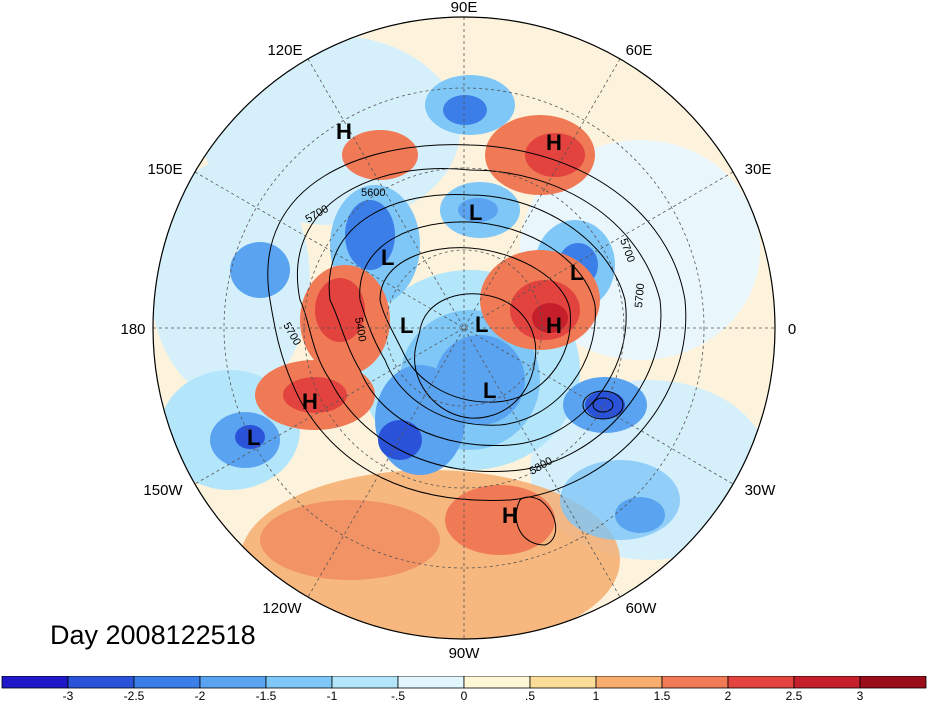  I want to click on colorbar-tick-label: -1.5, so click(266, 695).